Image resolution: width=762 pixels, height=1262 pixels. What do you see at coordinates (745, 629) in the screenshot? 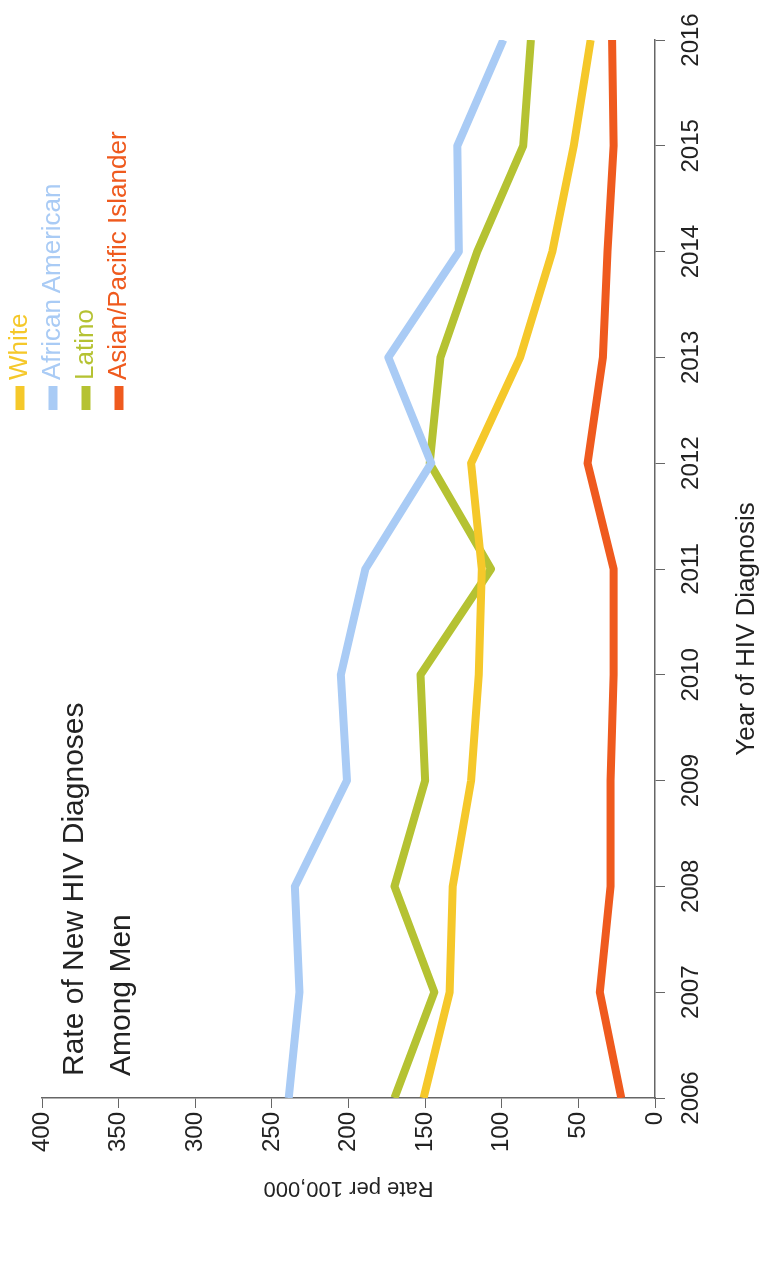
I see `y-axis-title: Year of HIV Diagnosis` at bounding box center [745, 629].